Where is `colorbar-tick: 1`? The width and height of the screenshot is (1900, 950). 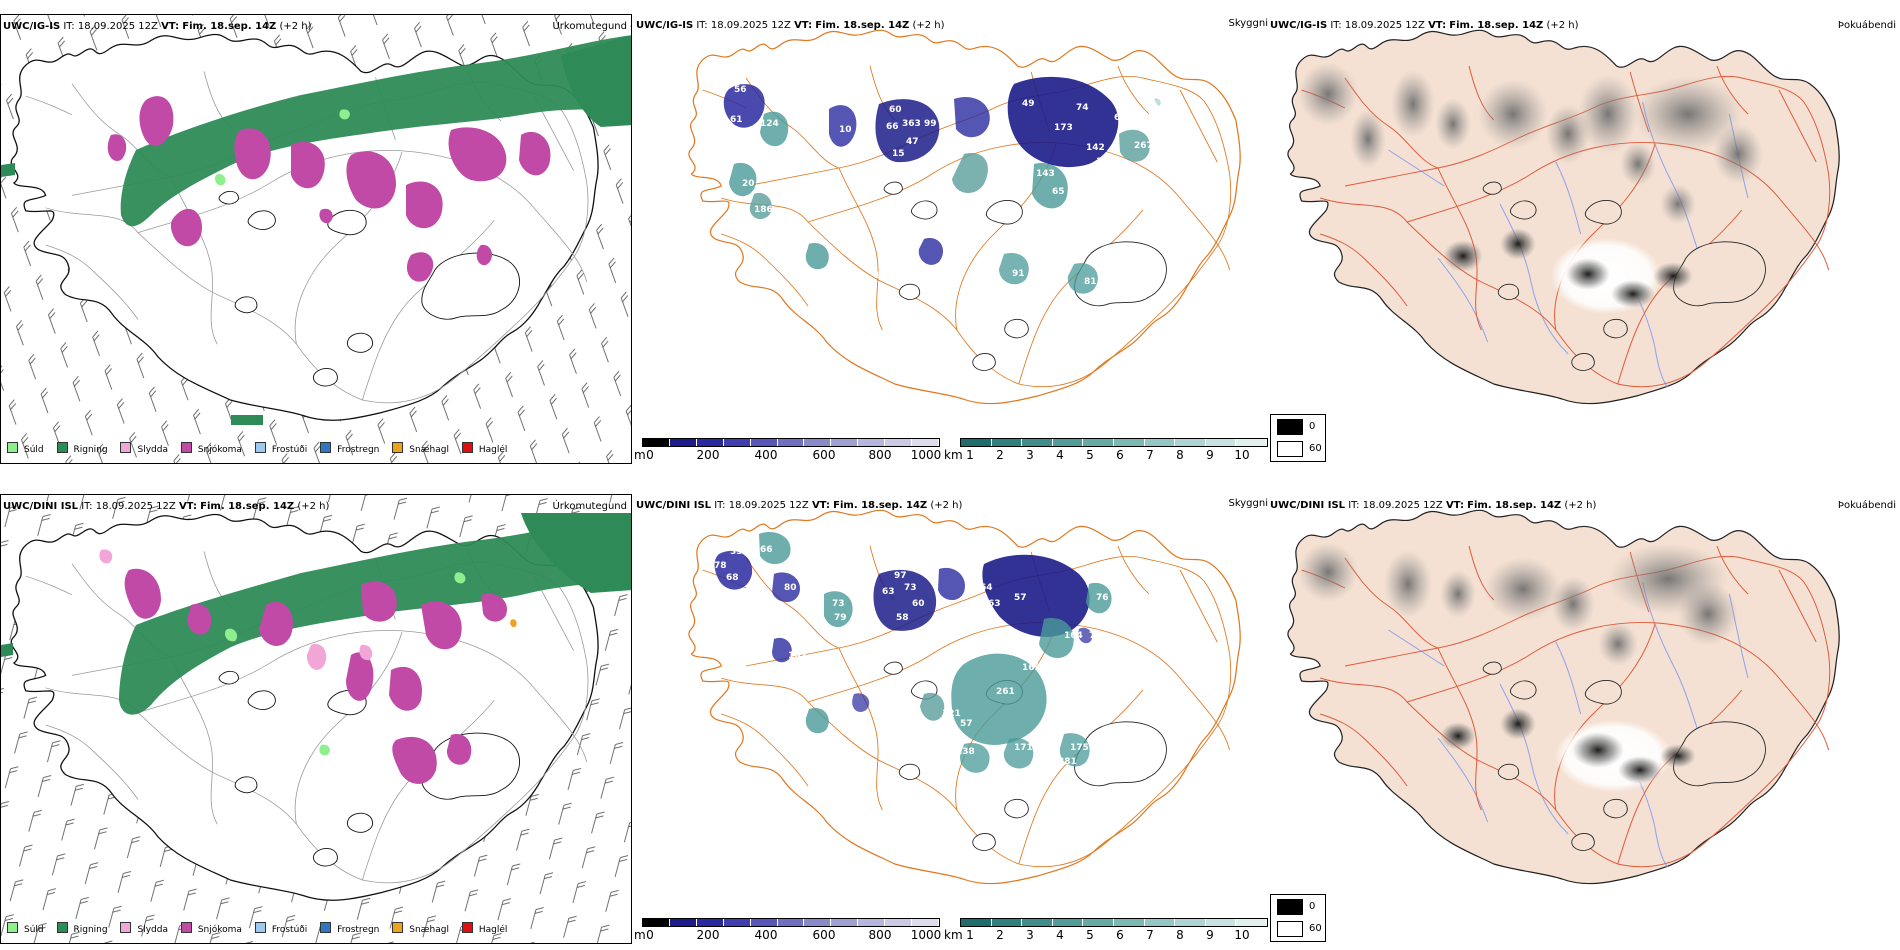
colorbar-tick: 1 is located at coordinates (970, 935).